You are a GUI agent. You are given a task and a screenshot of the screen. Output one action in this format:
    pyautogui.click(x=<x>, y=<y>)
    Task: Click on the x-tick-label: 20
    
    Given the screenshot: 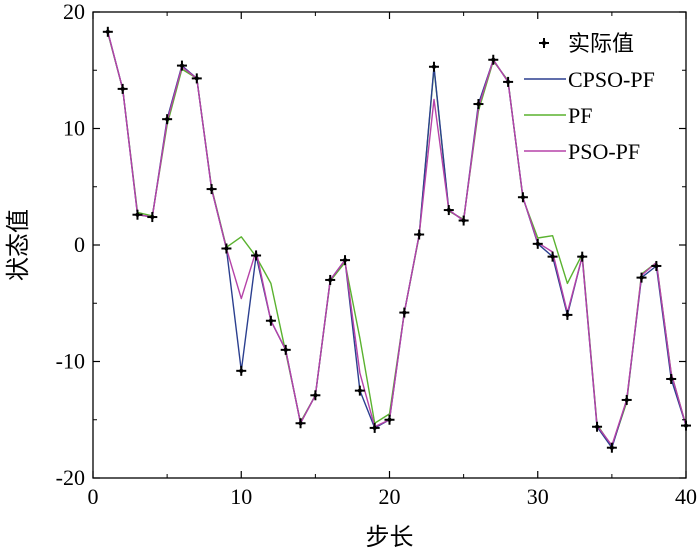 What is the action you would take?
    pyautogui.click(x=390, y=496)
    